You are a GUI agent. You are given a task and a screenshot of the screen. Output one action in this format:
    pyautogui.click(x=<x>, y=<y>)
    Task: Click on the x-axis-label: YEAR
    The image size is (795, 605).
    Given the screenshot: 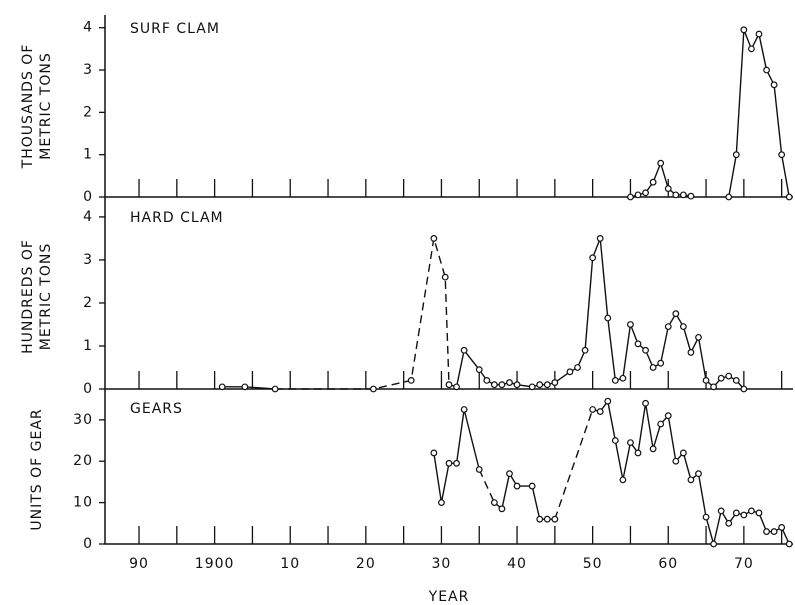 What is the action you would take?
    pyautogui.click(x=449, y=597)
    